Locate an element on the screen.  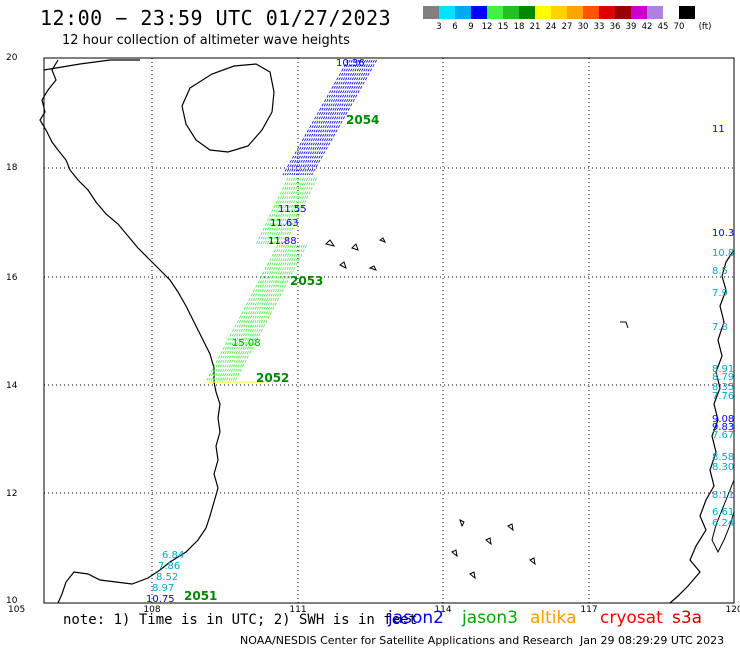
color-tick-label: 45 is located at coordinates (663, 27).